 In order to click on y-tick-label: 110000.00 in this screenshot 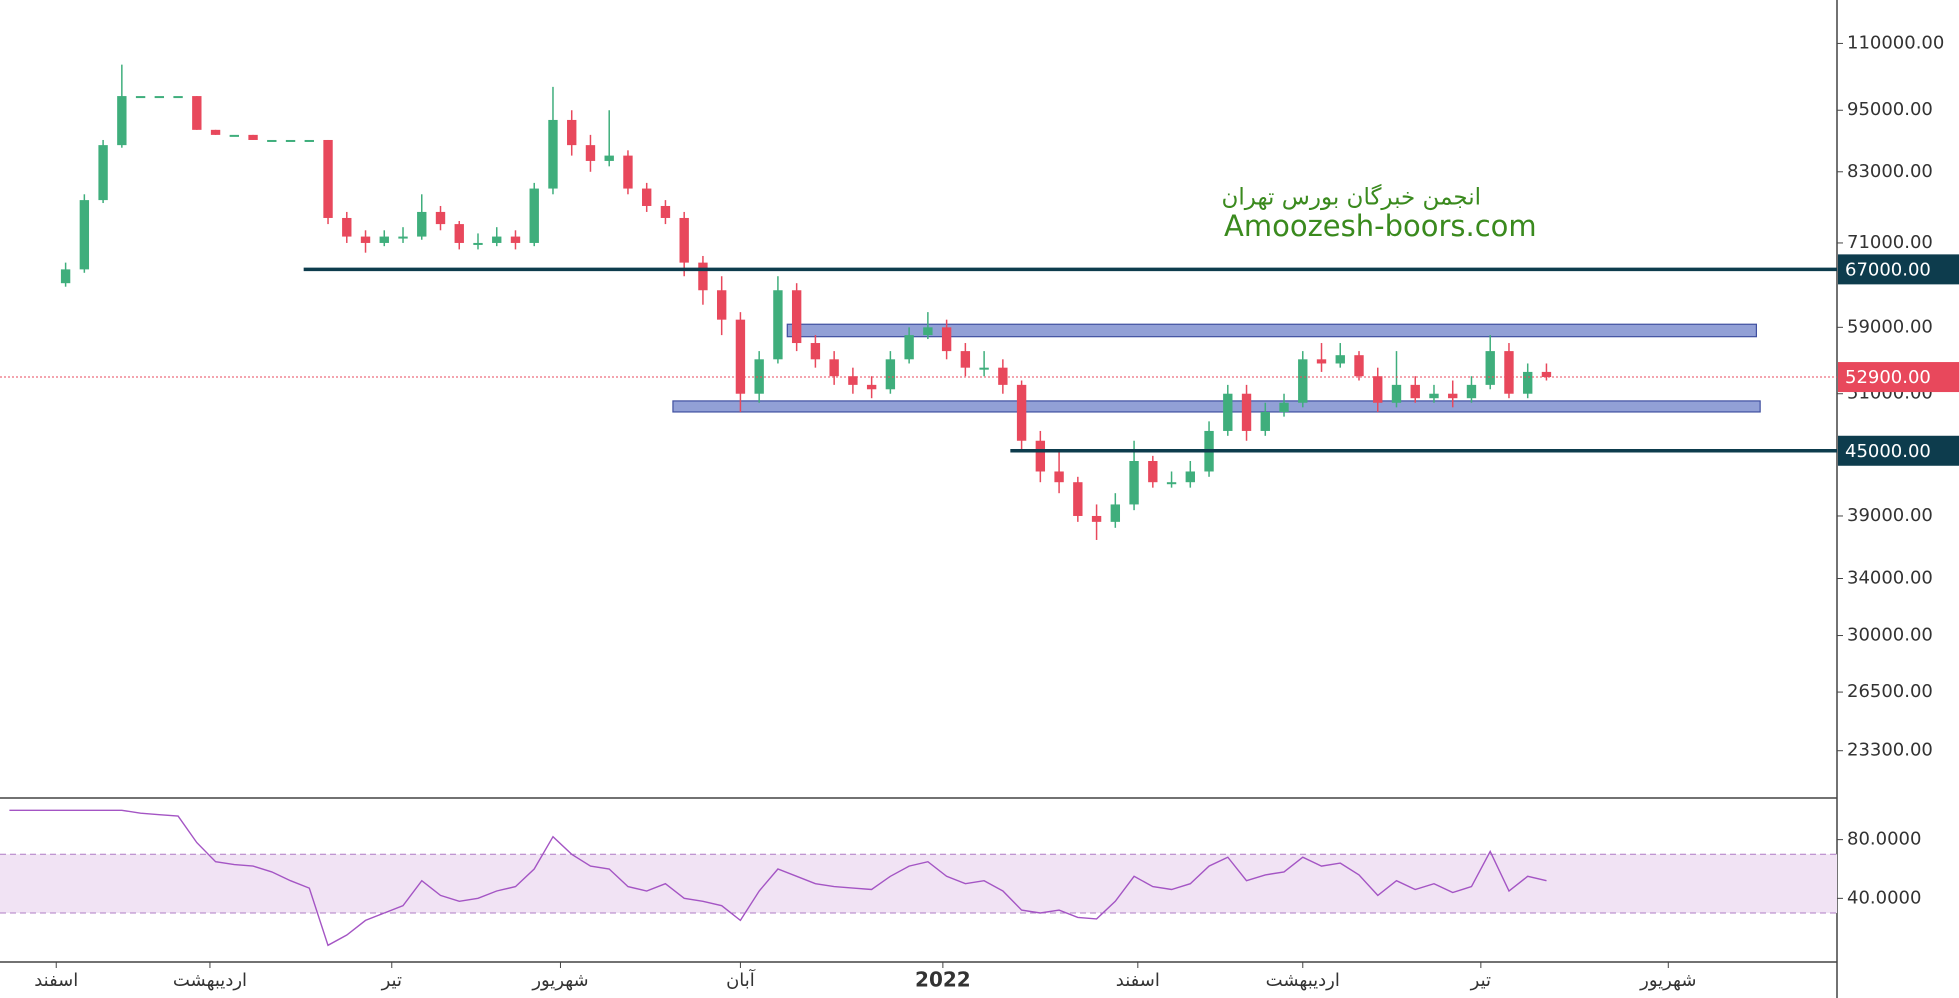, I will do `click(1895, 42)`.